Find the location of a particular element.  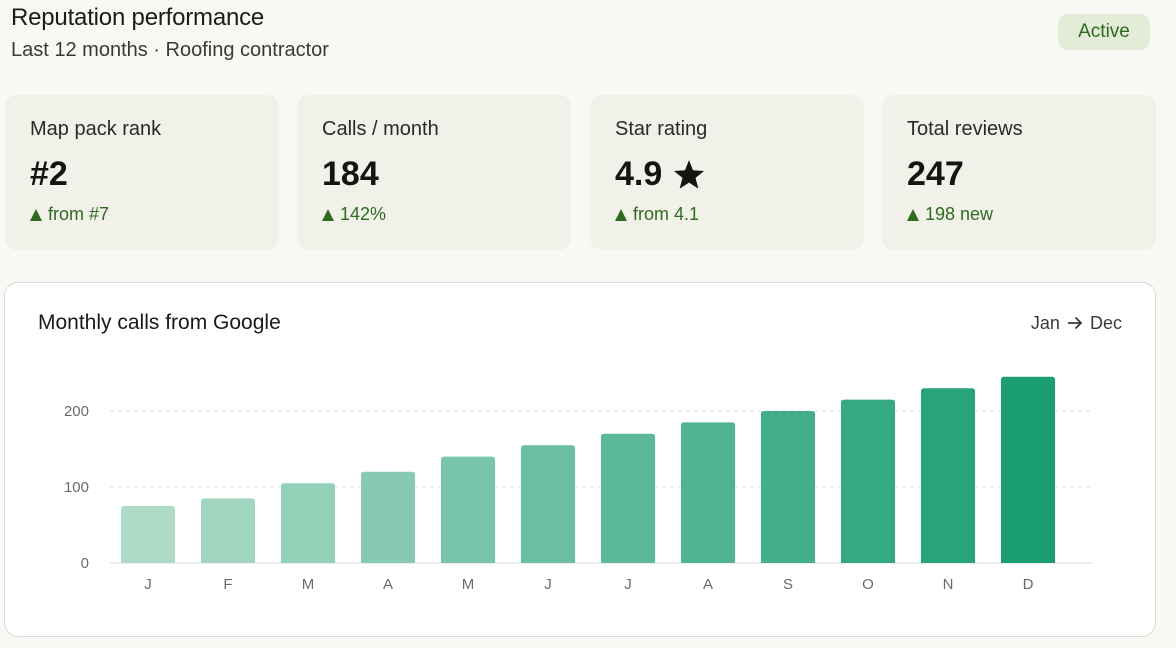

y-tick-label: 0 is located at coordinates (85, 563).